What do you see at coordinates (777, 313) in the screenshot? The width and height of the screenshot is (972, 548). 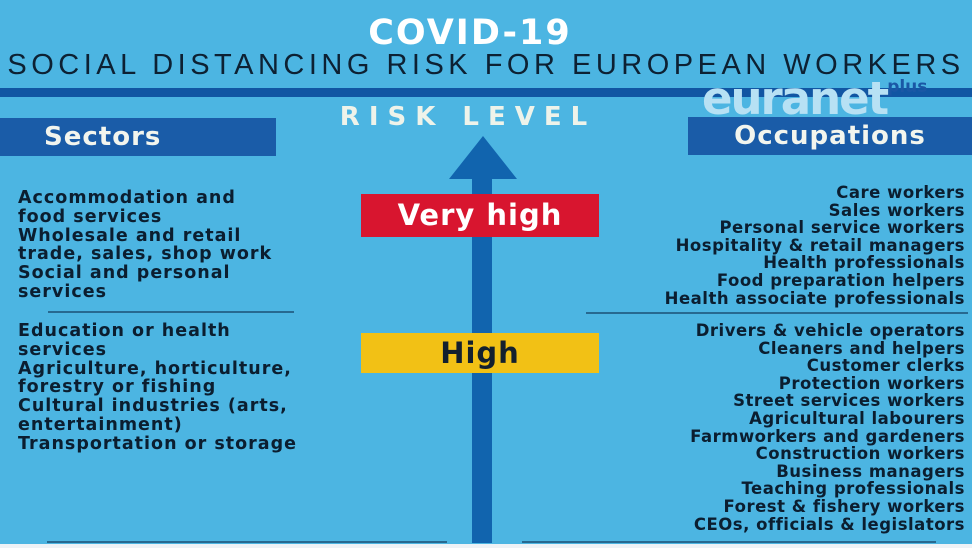 I see `right-section-divider` at bounding box center [777, 313].